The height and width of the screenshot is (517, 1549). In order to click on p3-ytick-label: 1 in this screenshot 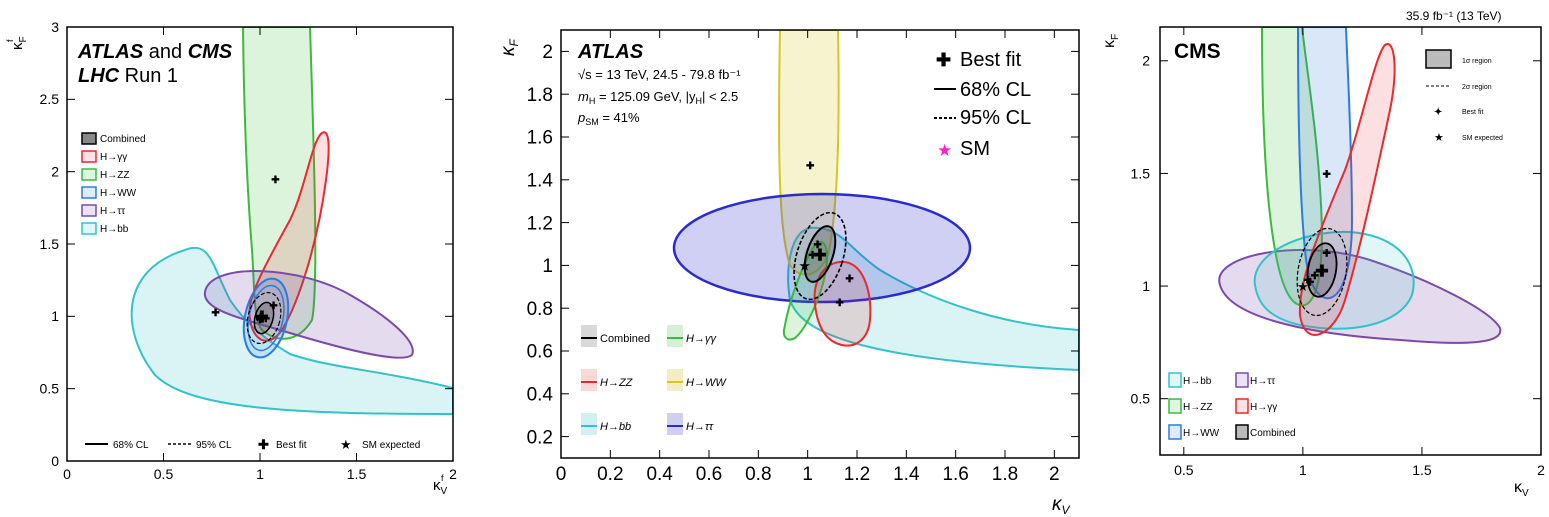, I will do `click(1146, 286)`.